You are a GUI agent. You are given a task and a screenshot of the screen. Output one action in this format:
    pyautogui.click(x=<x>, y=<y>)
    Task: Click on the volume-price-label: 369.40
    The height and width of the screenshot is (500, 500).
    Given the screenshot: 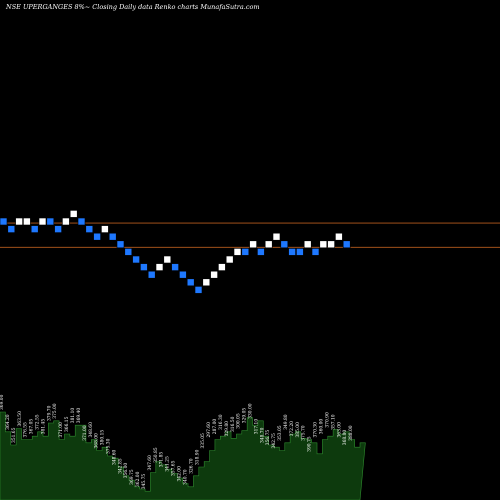 What is the action you would take?
    pyautogui.click(x=79, y=416)
    